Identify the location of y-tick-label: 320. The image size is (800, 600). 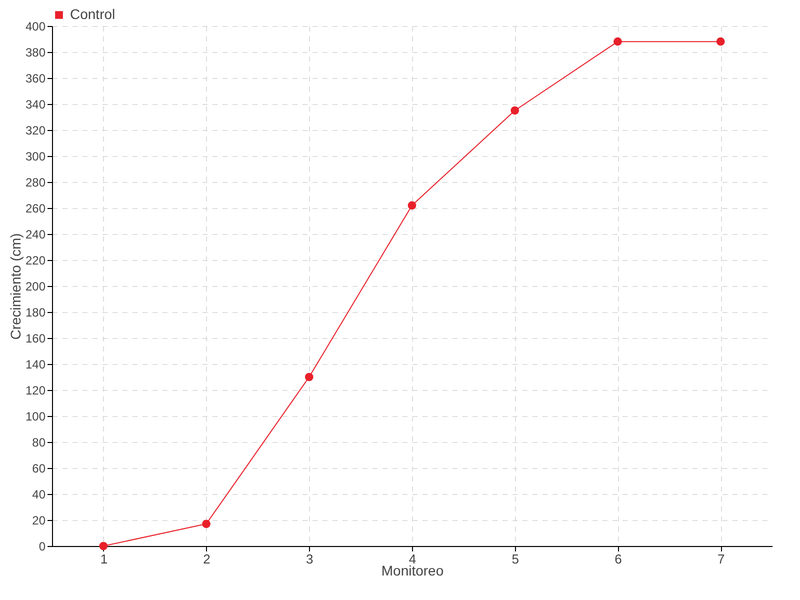
(35, 131).